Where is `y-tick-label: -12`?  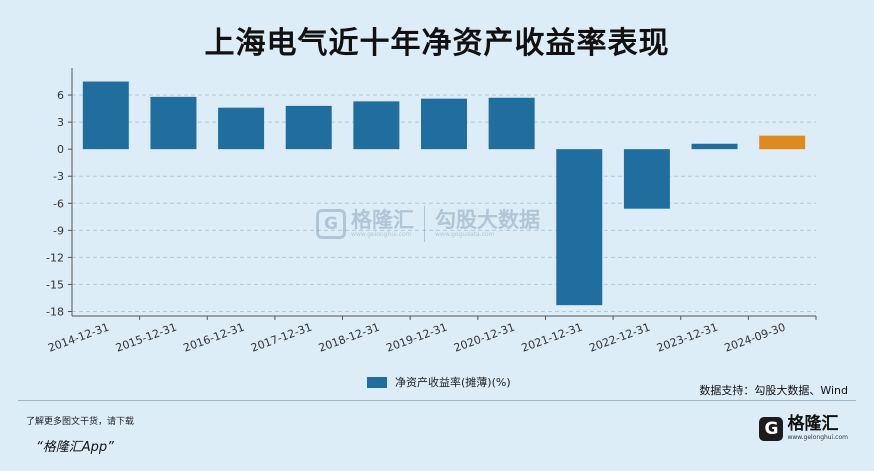 y-tick-label: -12 is located at coordinates (55, 257).